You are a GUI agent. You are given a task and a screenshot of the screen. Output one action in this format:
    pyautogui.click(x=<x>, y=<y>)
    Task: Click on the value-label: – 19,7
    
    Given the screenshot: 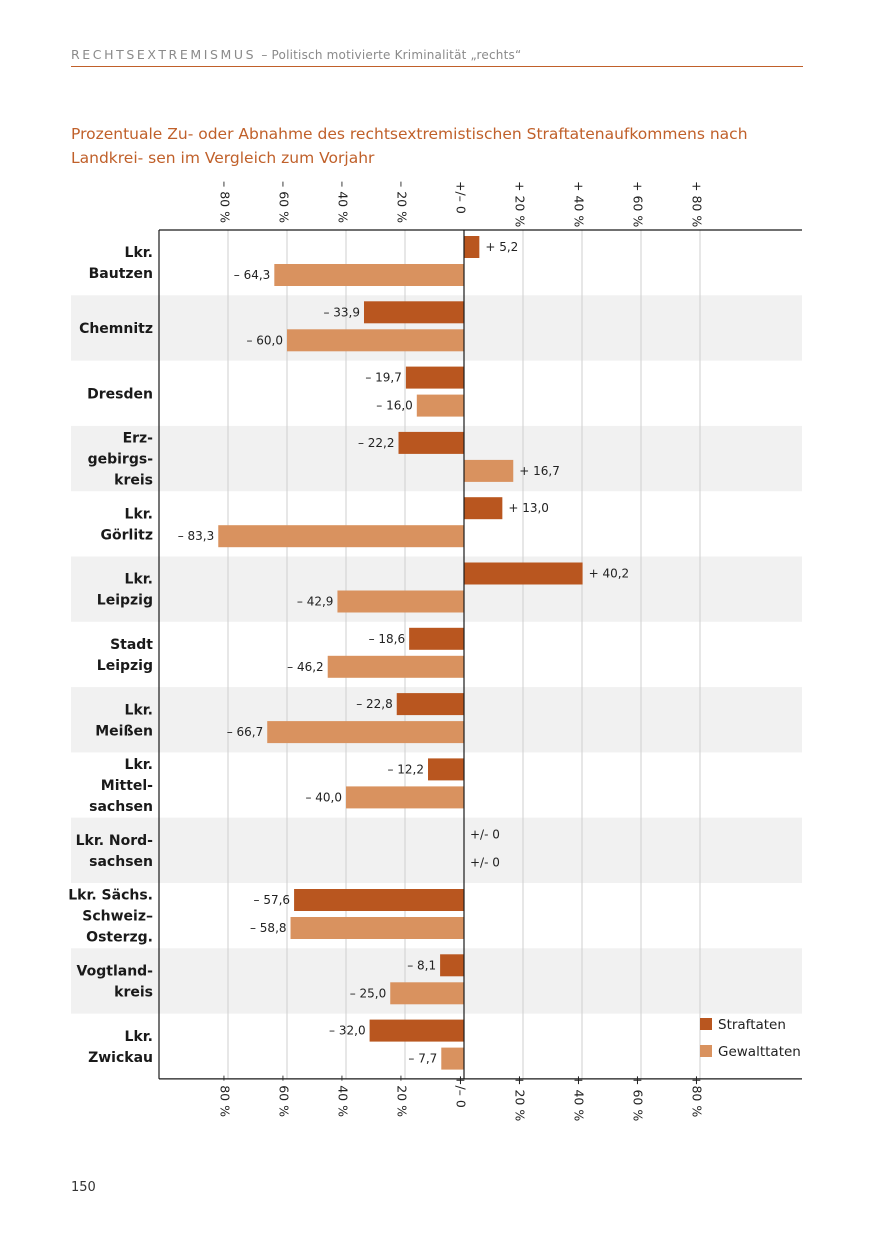 What is the action you would take?
    pyautogui.click(x=383, y=378)
    